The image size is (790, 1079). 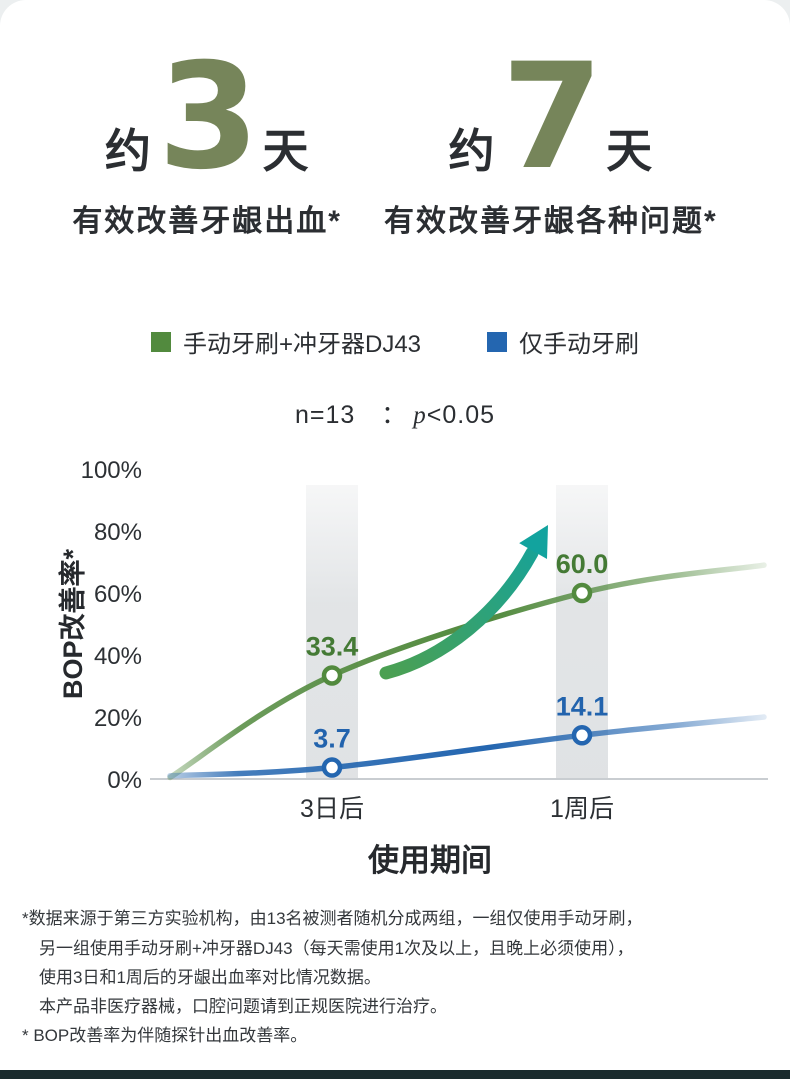 I want to click on p-variable: p, so click(x=420, y=416).